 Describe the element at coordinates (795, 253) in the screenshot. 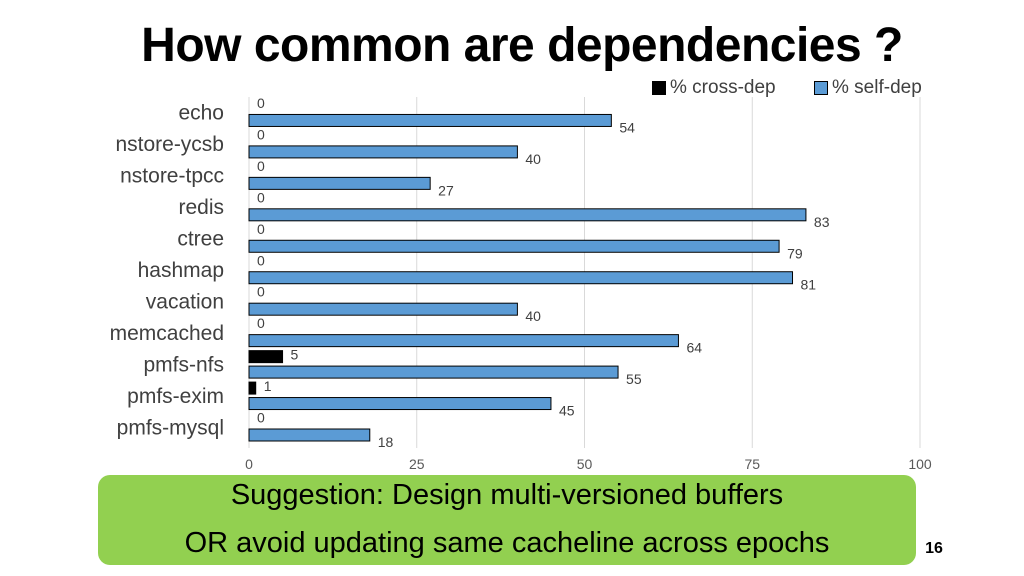

I see `data-label-self-dep: 79` at that location.